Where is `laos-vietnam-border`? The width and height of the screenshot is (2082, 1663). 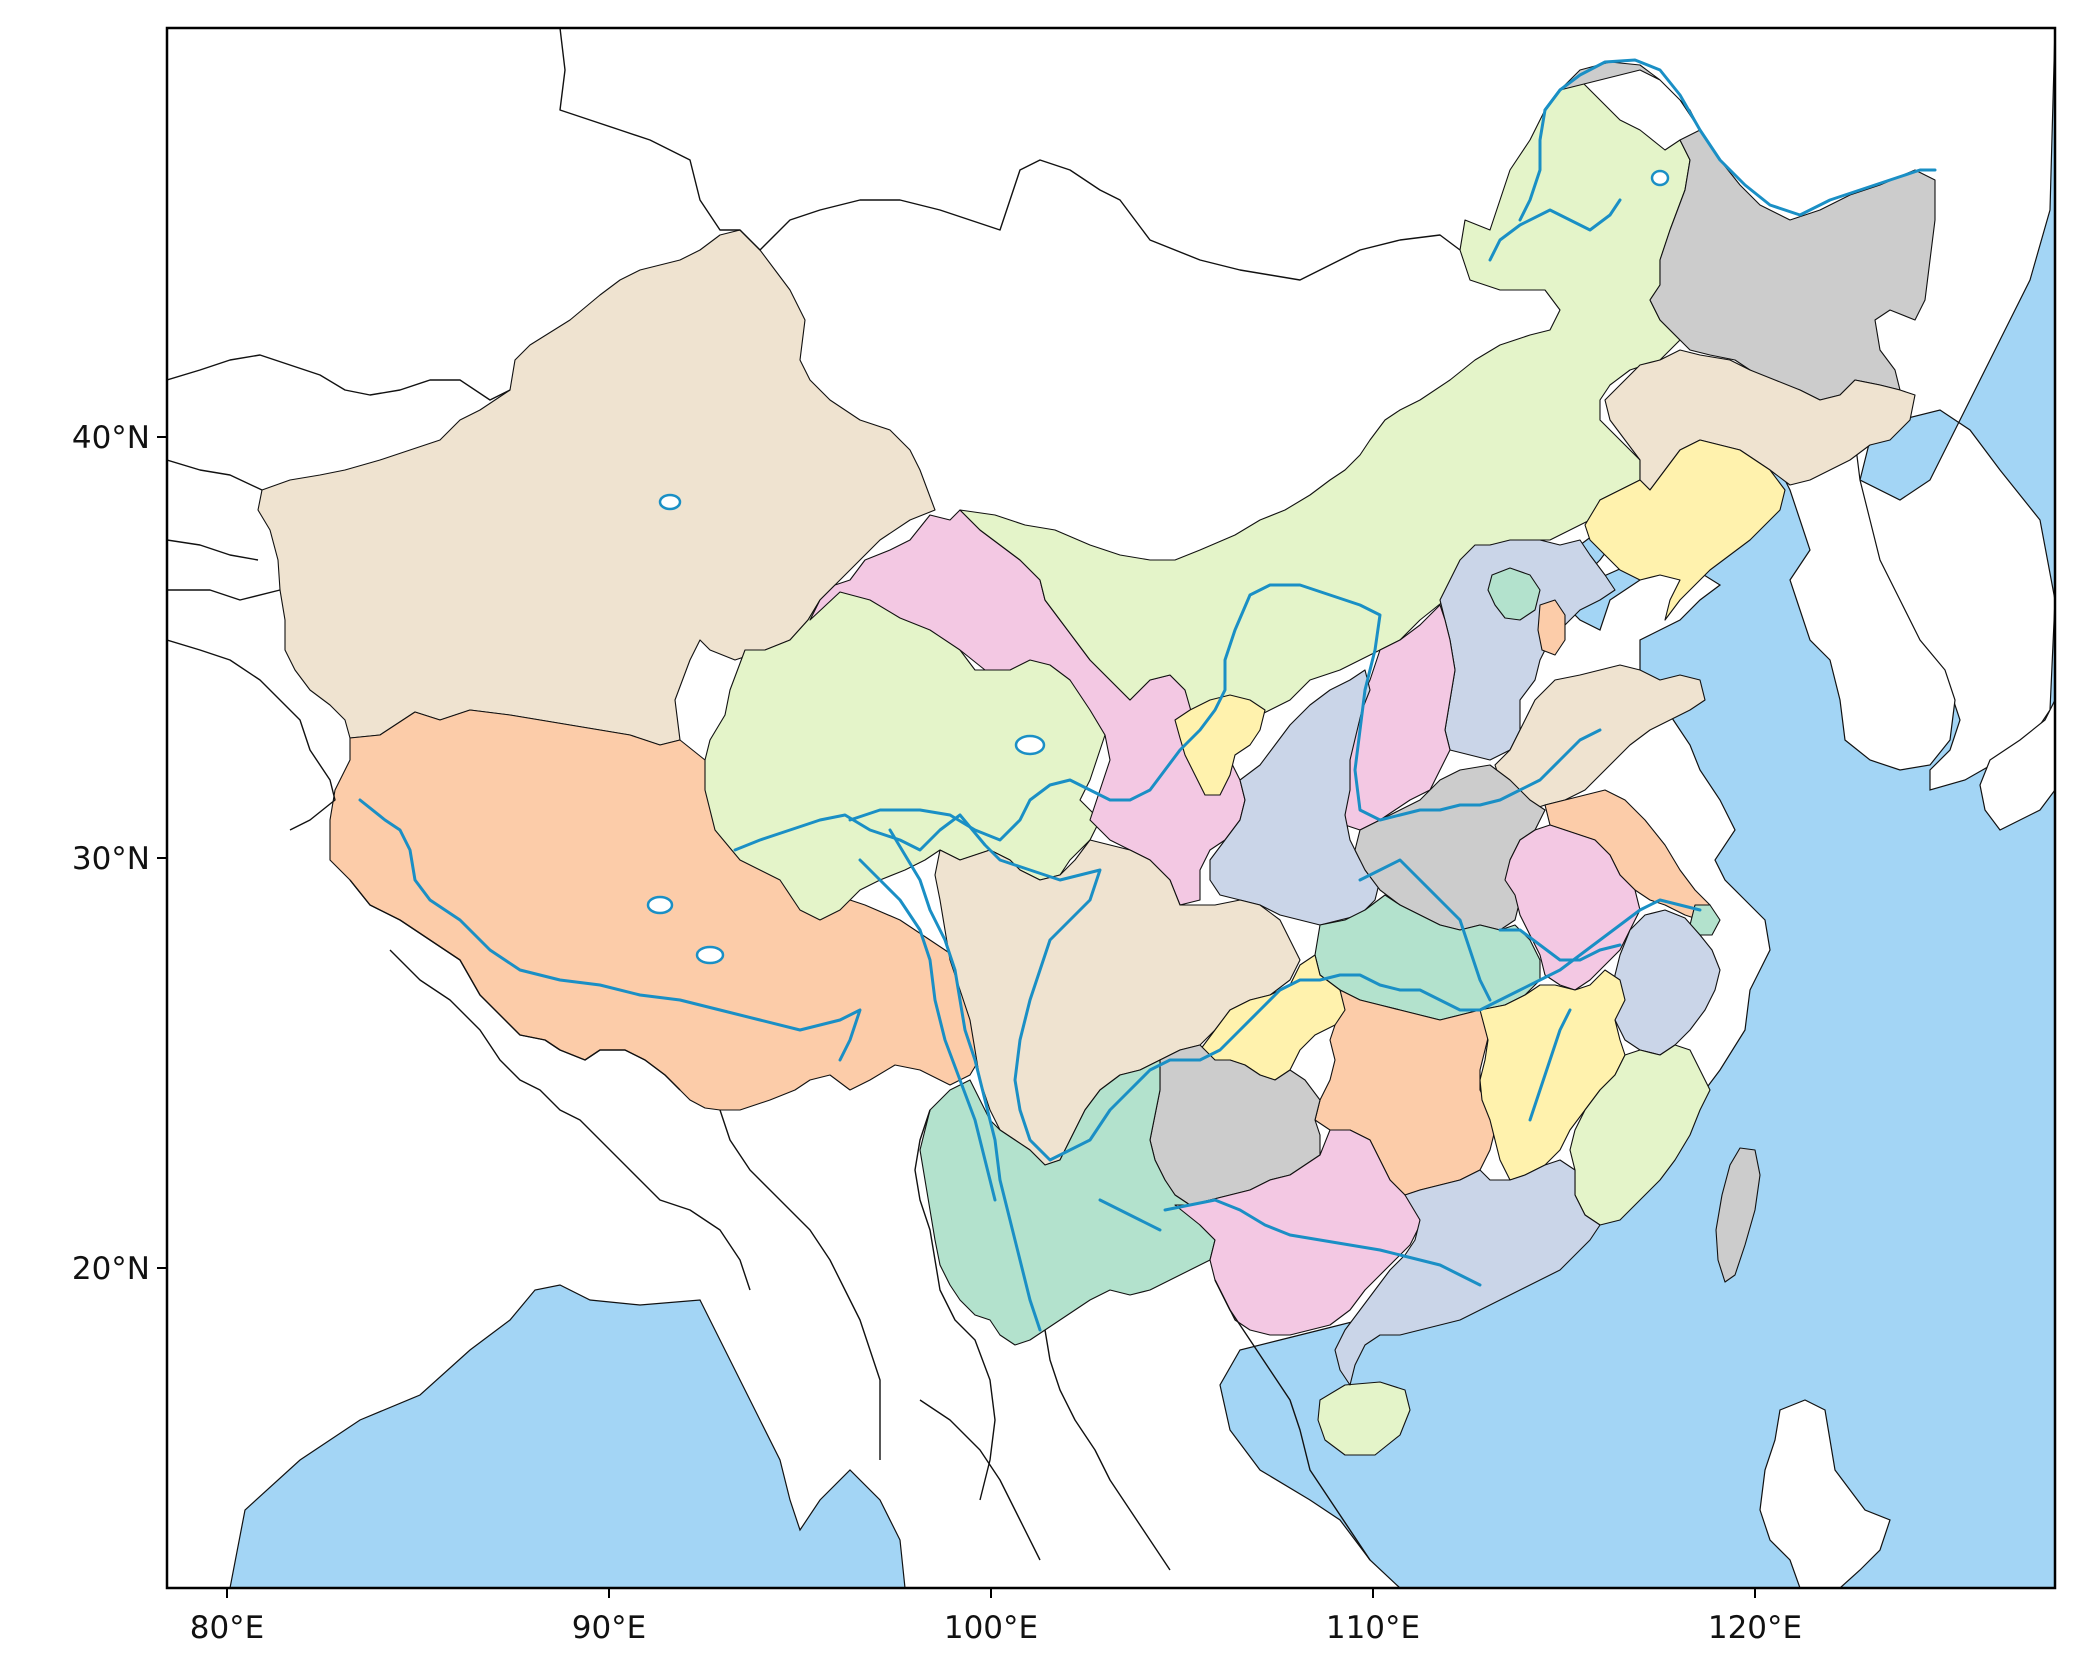
laos-vietnam-border is located at coordinates (1145, 1425).